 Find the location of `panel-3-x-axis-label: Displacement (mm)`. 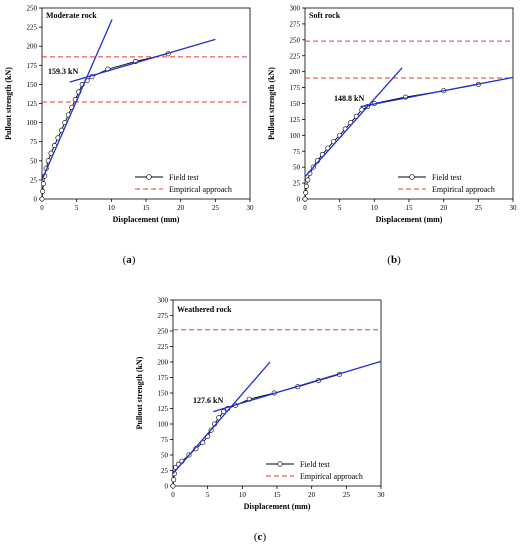

panel-3-x-axis-label: Displacement (mm) is located at coordinates (277, 506).